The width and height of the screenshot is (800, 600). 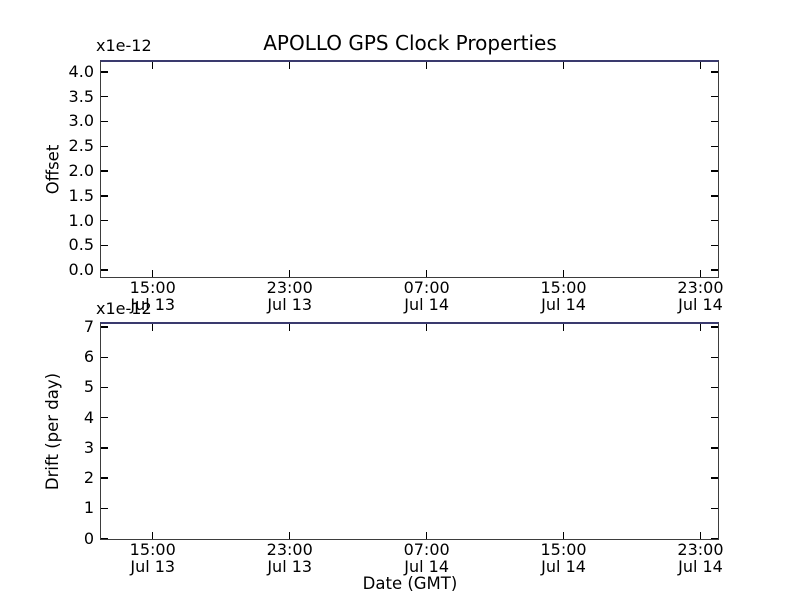 I want to click on y-tick-label: 6, so click(x=88, y=357).